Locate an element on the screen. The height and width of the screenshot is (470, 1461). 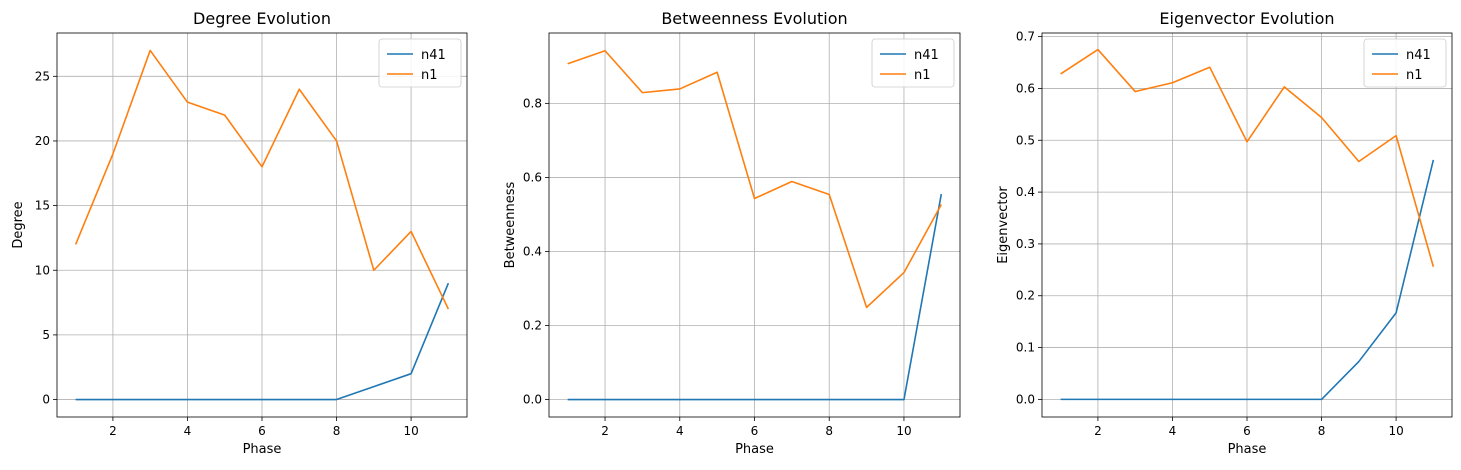
y-axis-label: Eigenvector is located at coordinates (1003, 225).